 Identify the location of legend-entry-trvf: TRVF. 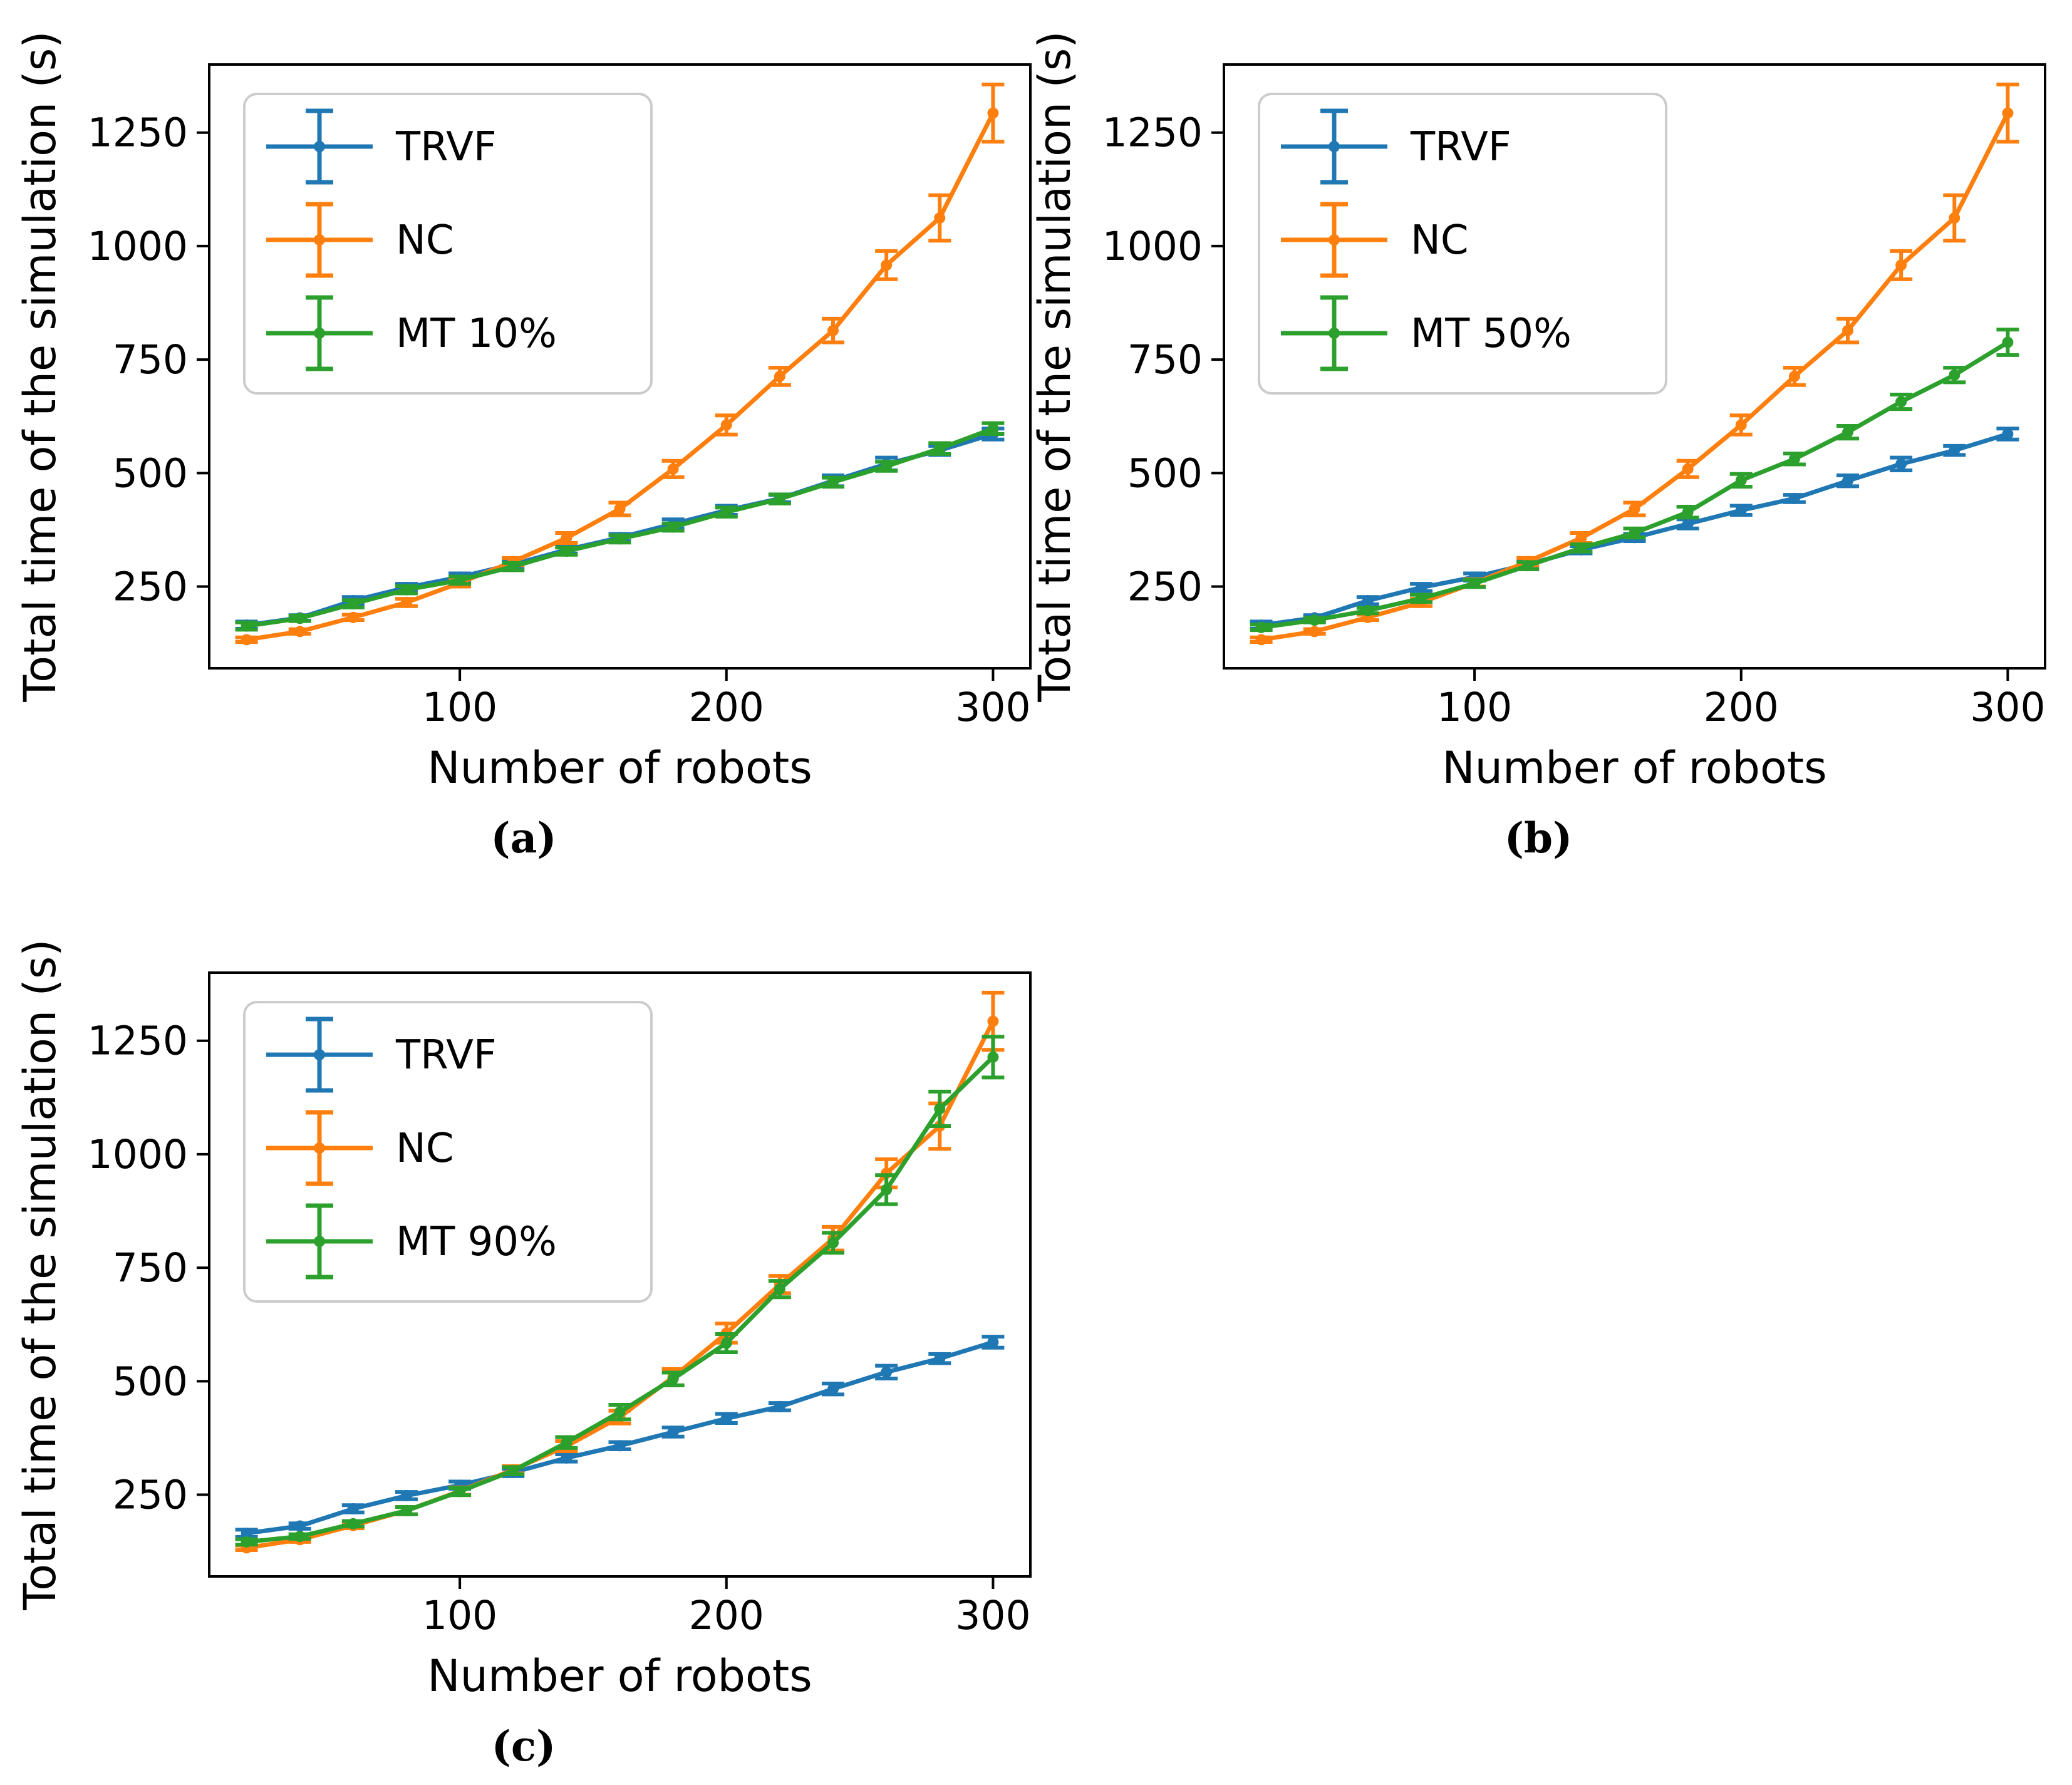
(382, 1055).